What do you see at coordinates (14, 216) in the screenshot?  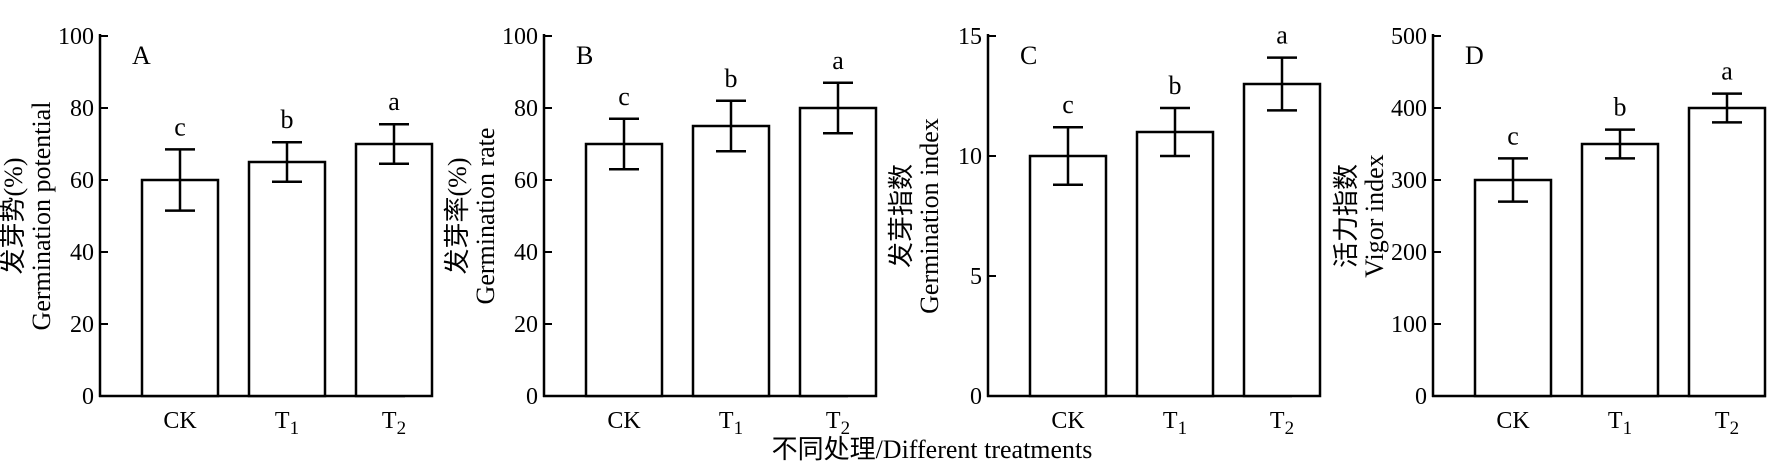 I see `y-axis-label-cn: 发芽势(%)` at bounding box center [14, 216].